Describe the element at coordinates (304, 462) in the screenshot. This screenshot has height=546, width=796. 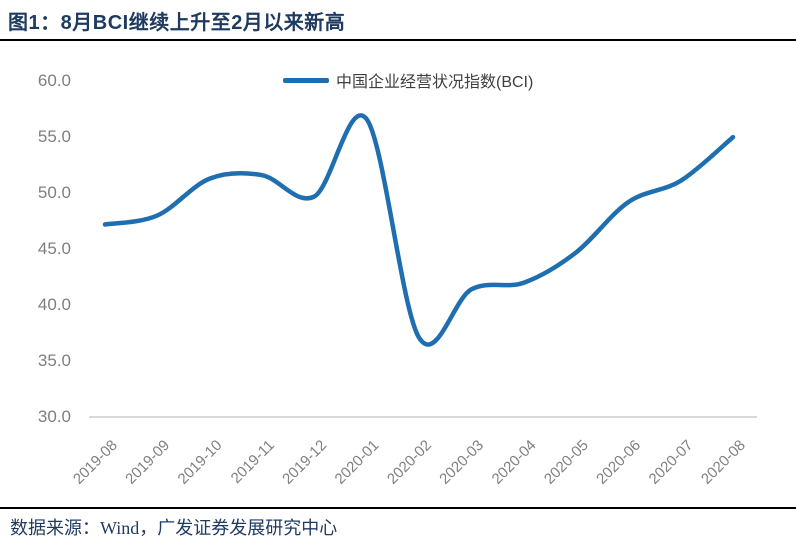
I see `x-tick-label: 2019-12` at that location.